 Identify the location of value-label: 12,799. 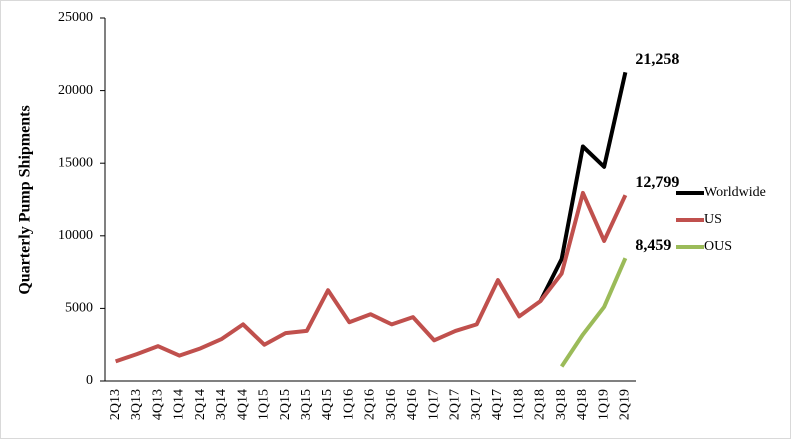
(657, 182).